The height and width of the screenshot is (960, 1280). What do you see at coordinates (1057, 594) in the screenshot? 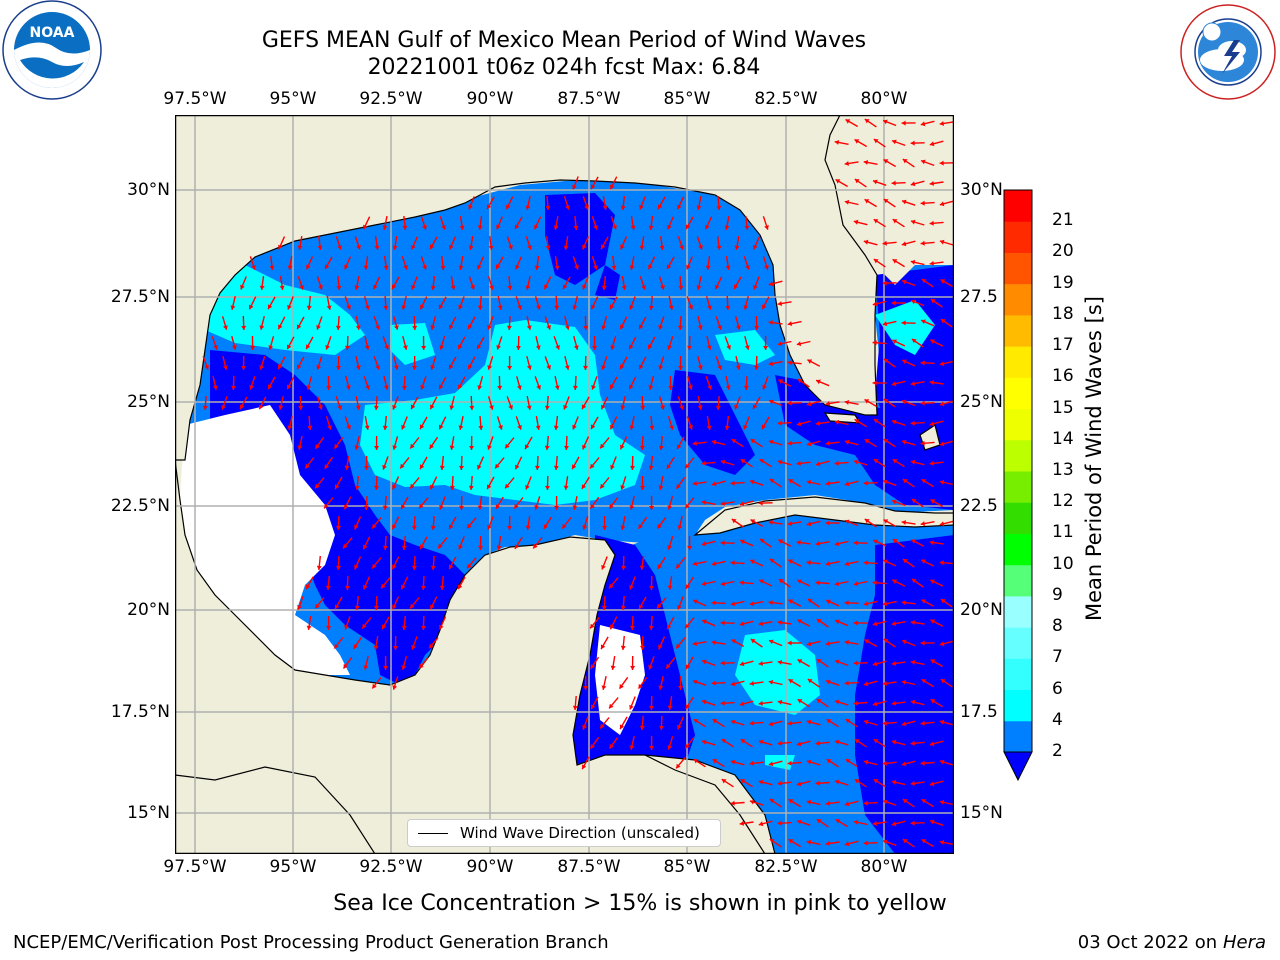
I see `colorbar-tick-label: 9` at bounding box center [1057, 594].